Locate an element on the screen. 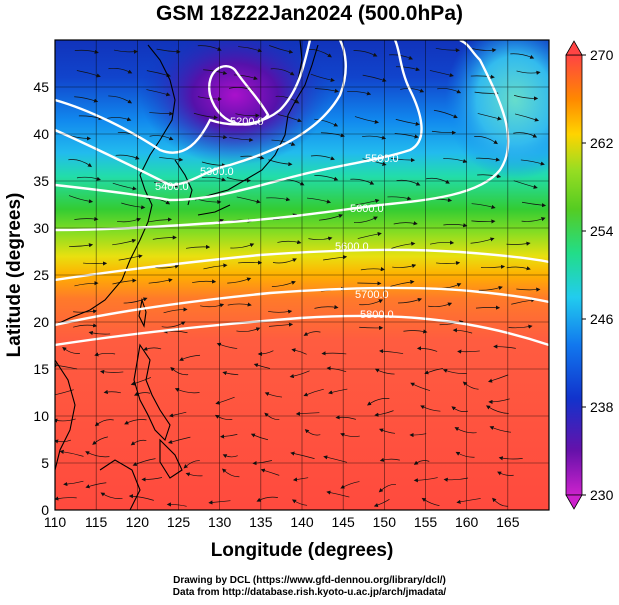 The height and width of the screenshot is (605, 619). y-tick-label: 25 is located at coordinates (41, 275).